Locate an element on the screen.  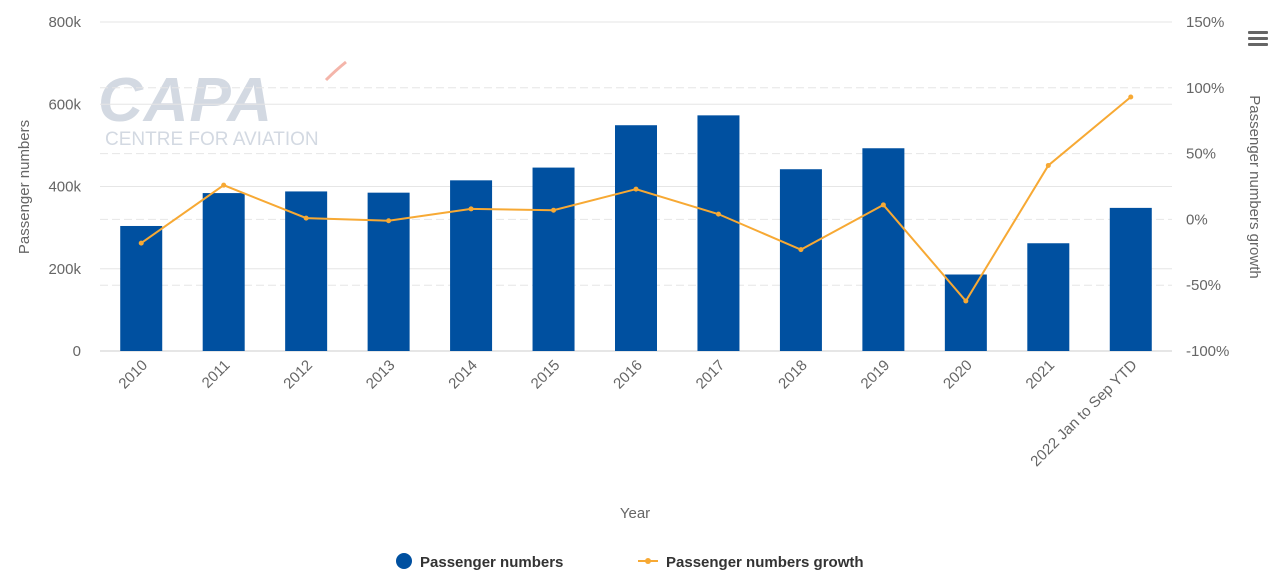
bar-2017 is located at coordinates (718, 233).